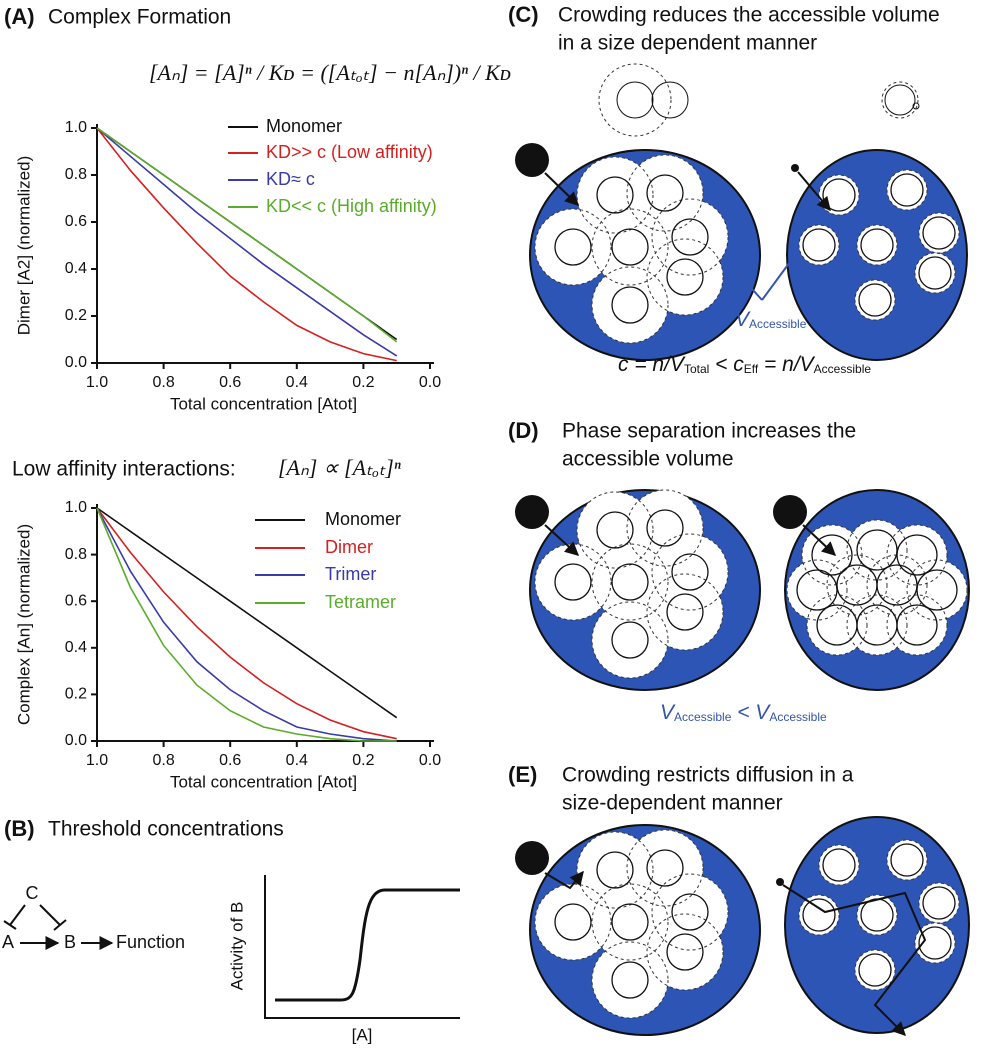 The width and height of the screenshot is (996, 1050). I want to click on formula: c = n/VTotal < cEff = n/VAccessible, so click(744, 365).